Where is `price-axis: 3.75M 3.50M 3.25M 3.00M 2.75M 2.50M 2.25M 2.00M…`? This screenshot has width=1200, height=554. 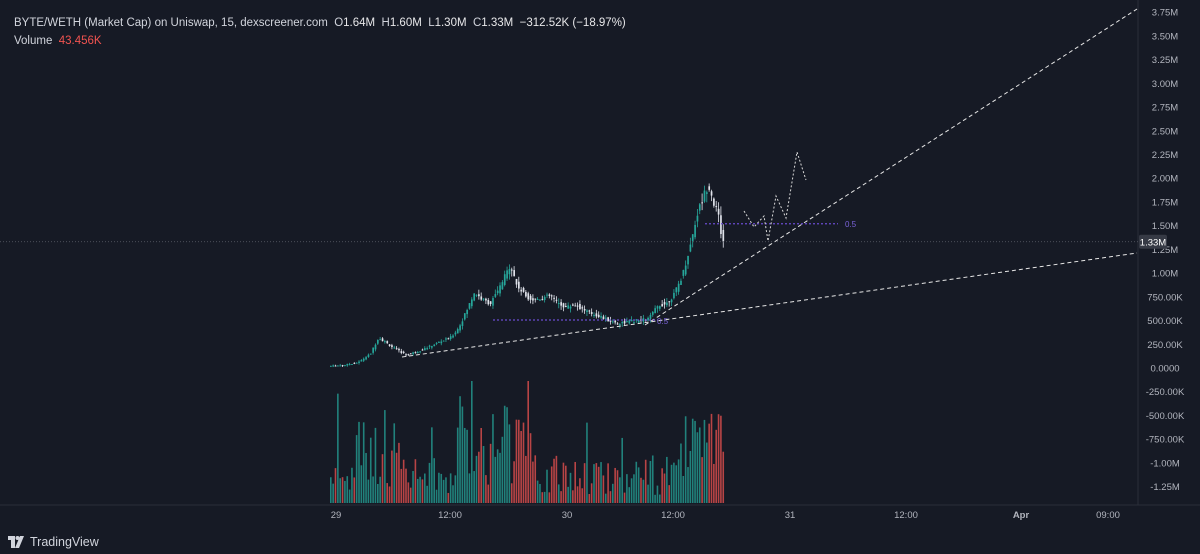
price-axis: 3.75M 3.50M 3.25M 3.00M 2.75M 2.50M 2.25M 2.00M… is located at coordinates (1165, 251).